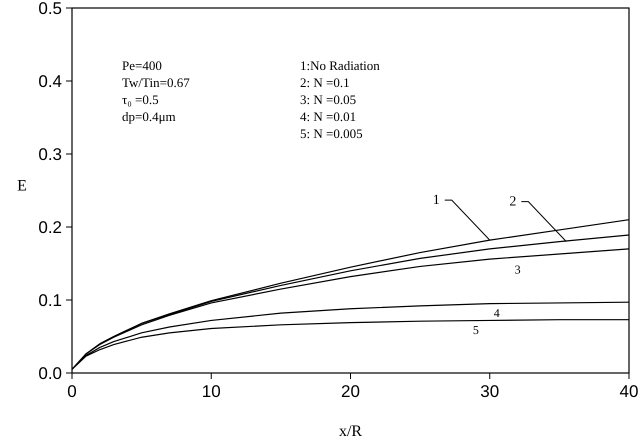  I want to click on y-tick-label: 0.0, so click(50, 373).